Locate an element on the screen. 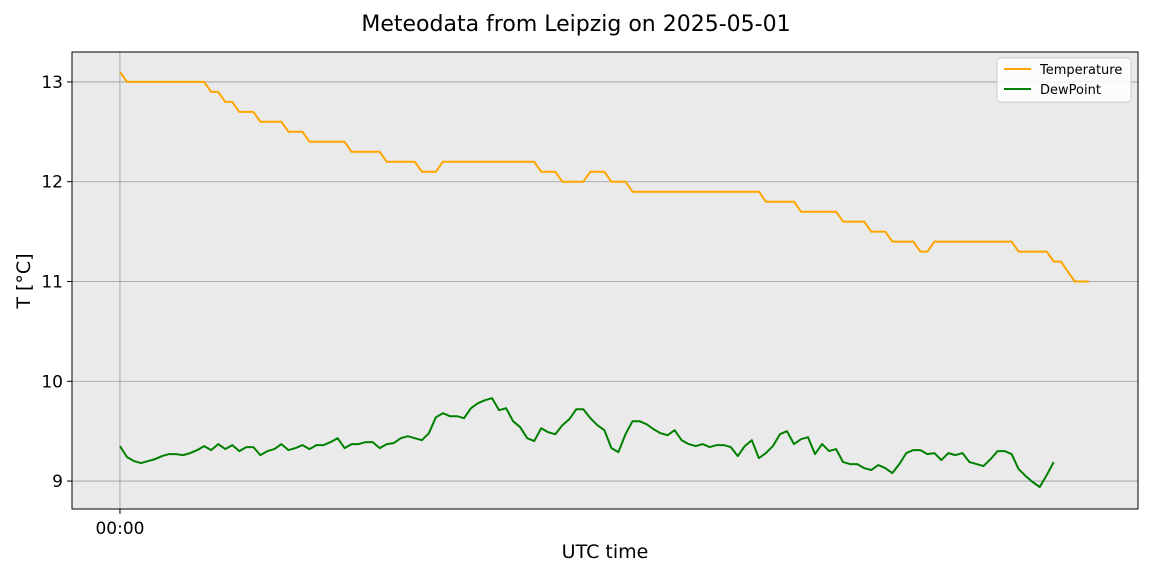  y-tick-label: 12 is located at coordinates (52, 183).